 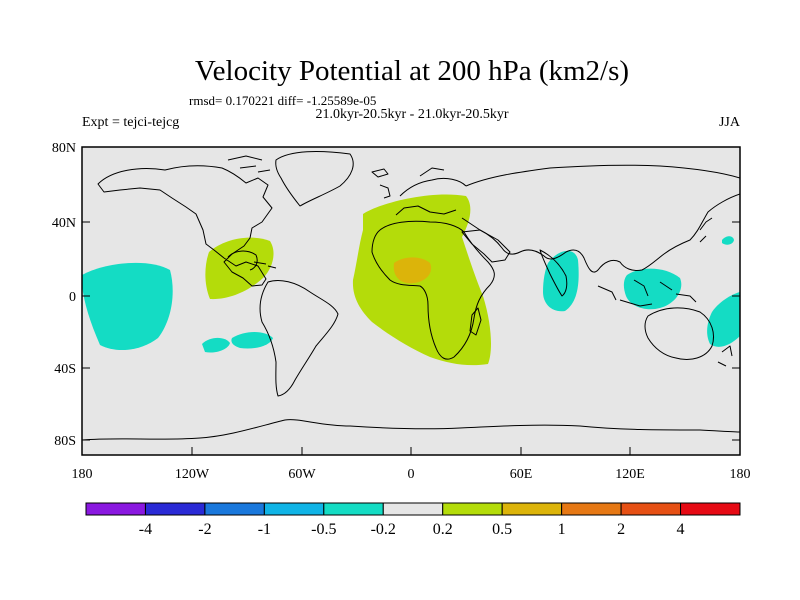 I want to click on contour-central-america-positive, so click(x=239, y=268).